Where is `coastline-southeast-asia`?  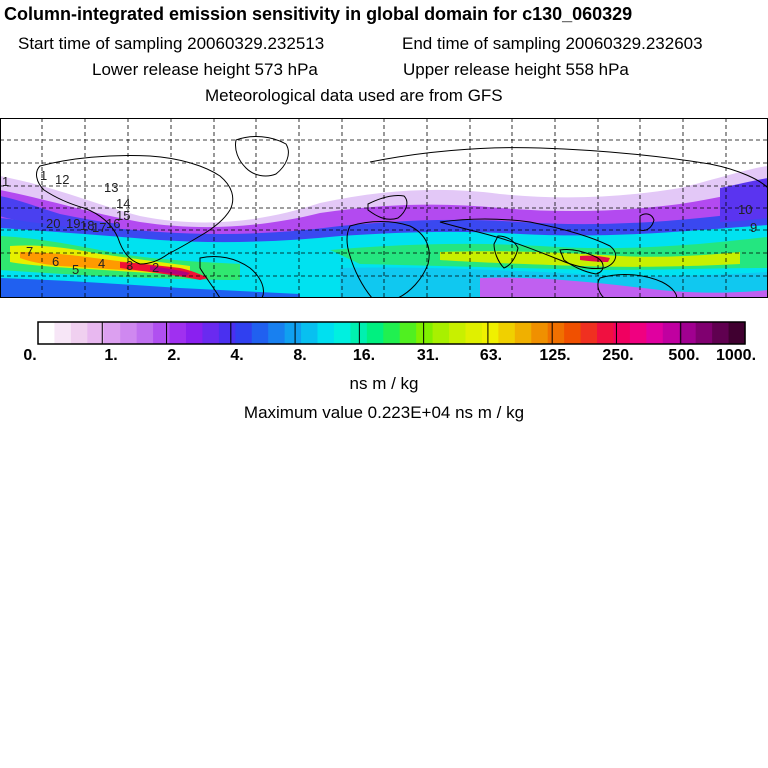 coastline-southeast-asia is located at coordinates (581, 262).